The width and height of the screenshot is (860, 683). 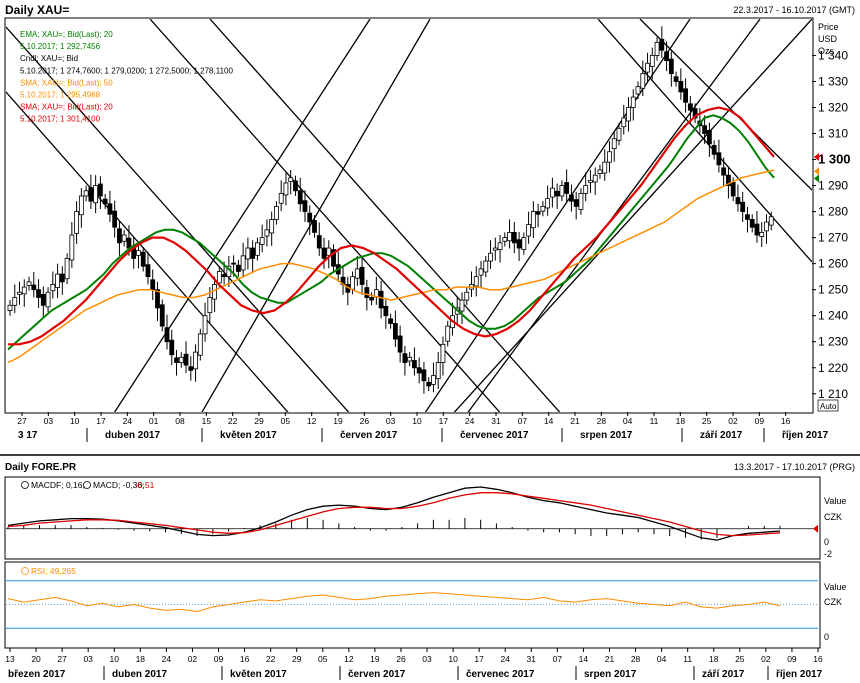 What do you see at coordinates (725, 105) in the screenshot?
I see `trend-line` at bounding box center [725, 105].